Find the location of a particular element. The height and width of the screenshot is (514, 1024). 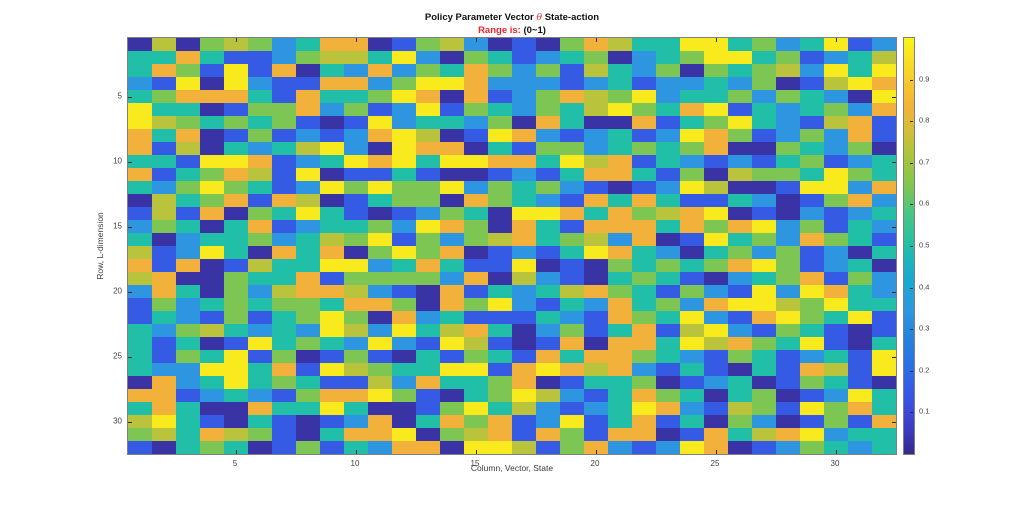

chart-subtitle: Range is: (0~1) is located at coordinates (512, 30).